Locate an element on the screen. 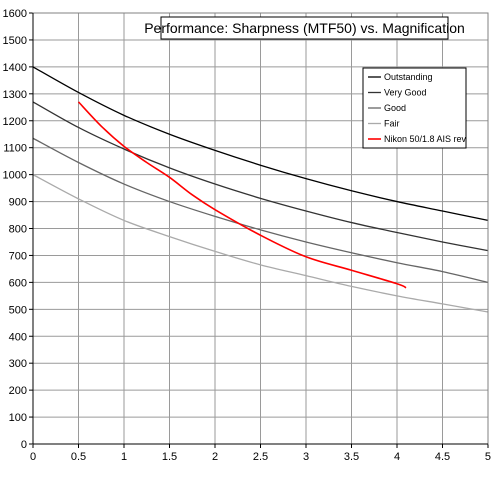  y-tick-label: 500 is located at coordinates (18, 310).